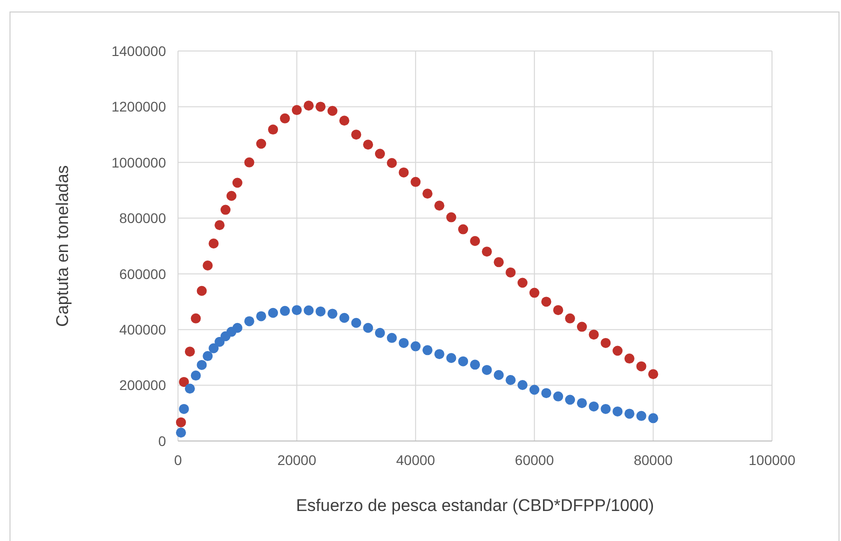 This screenshot has width=841, height=541. I want to click on y-tick-label: 600000, so click(142, 274).